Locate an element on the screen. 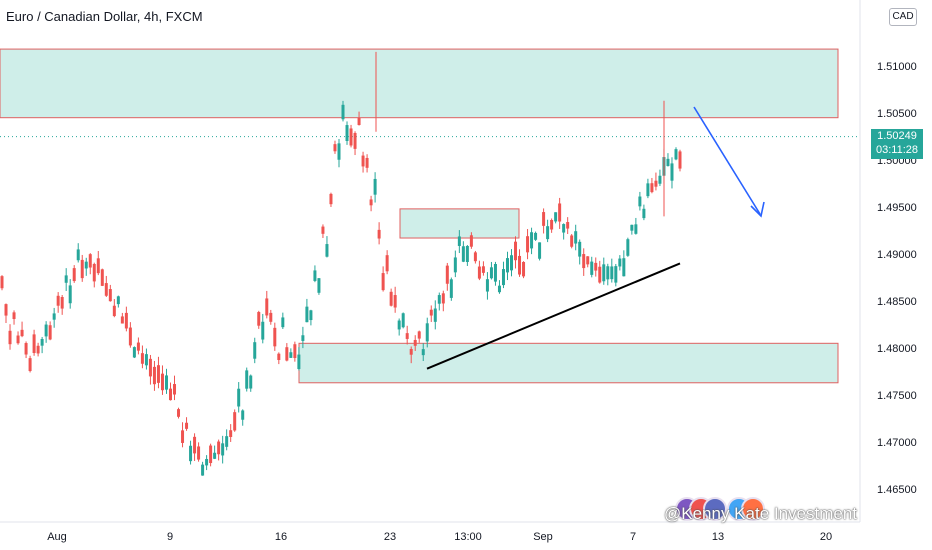 The height and width of the screenshot is (550, 932). trendline is located at coordinates (553, 316).